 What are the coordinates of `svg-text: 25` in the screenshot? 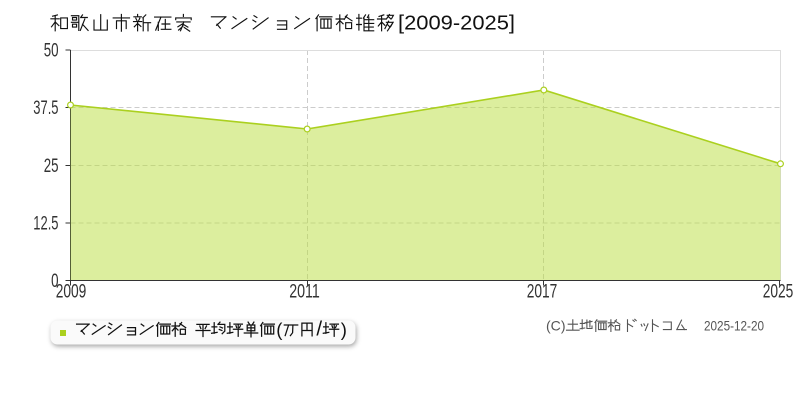 It's located at (51, 166).